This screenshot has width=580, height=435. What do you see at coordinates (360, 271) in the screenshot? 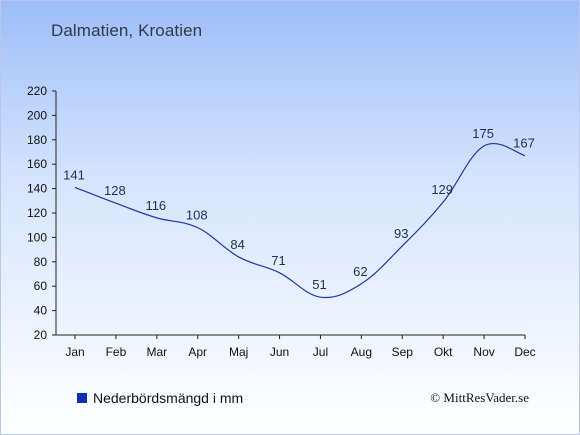
I see `data-label: 62` at bounding box center [360, 271].